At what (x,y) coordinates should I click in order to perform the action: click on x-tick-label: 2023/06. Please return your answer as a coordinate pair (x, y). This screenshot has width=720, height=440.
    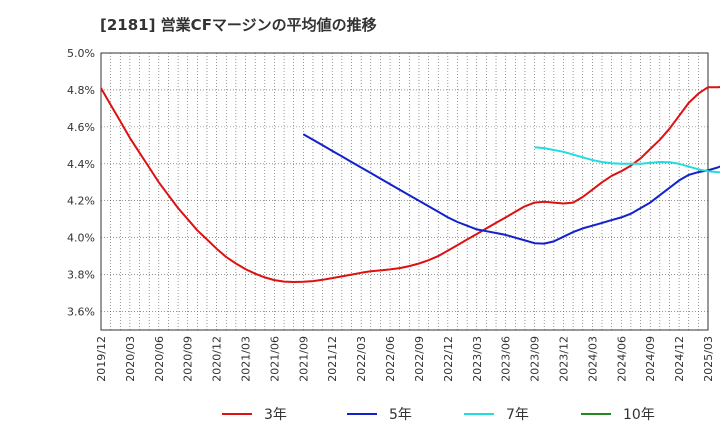
    Looking at the image, I should click on (506, 359).